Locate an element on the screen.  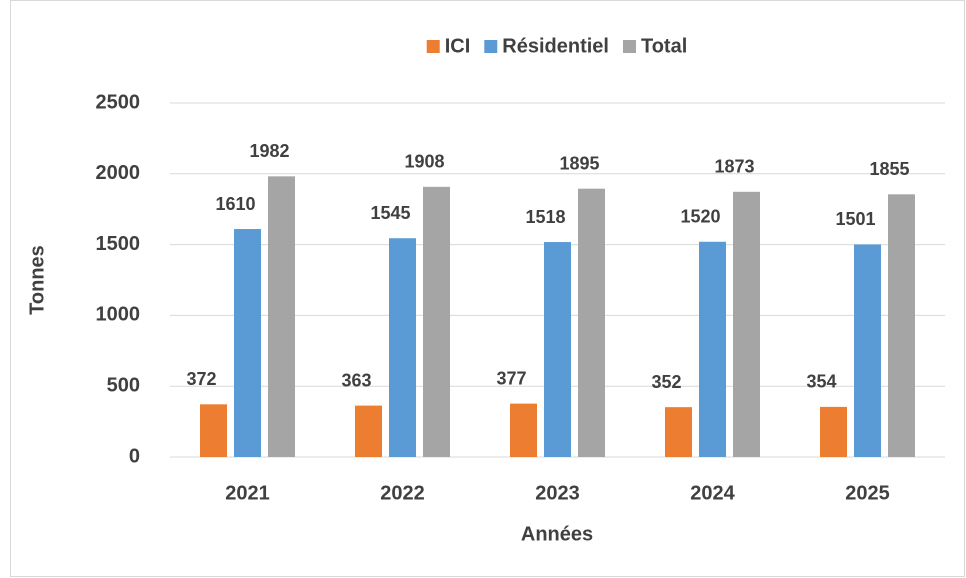
legend-label: Total is located at coordinates (664, 46).